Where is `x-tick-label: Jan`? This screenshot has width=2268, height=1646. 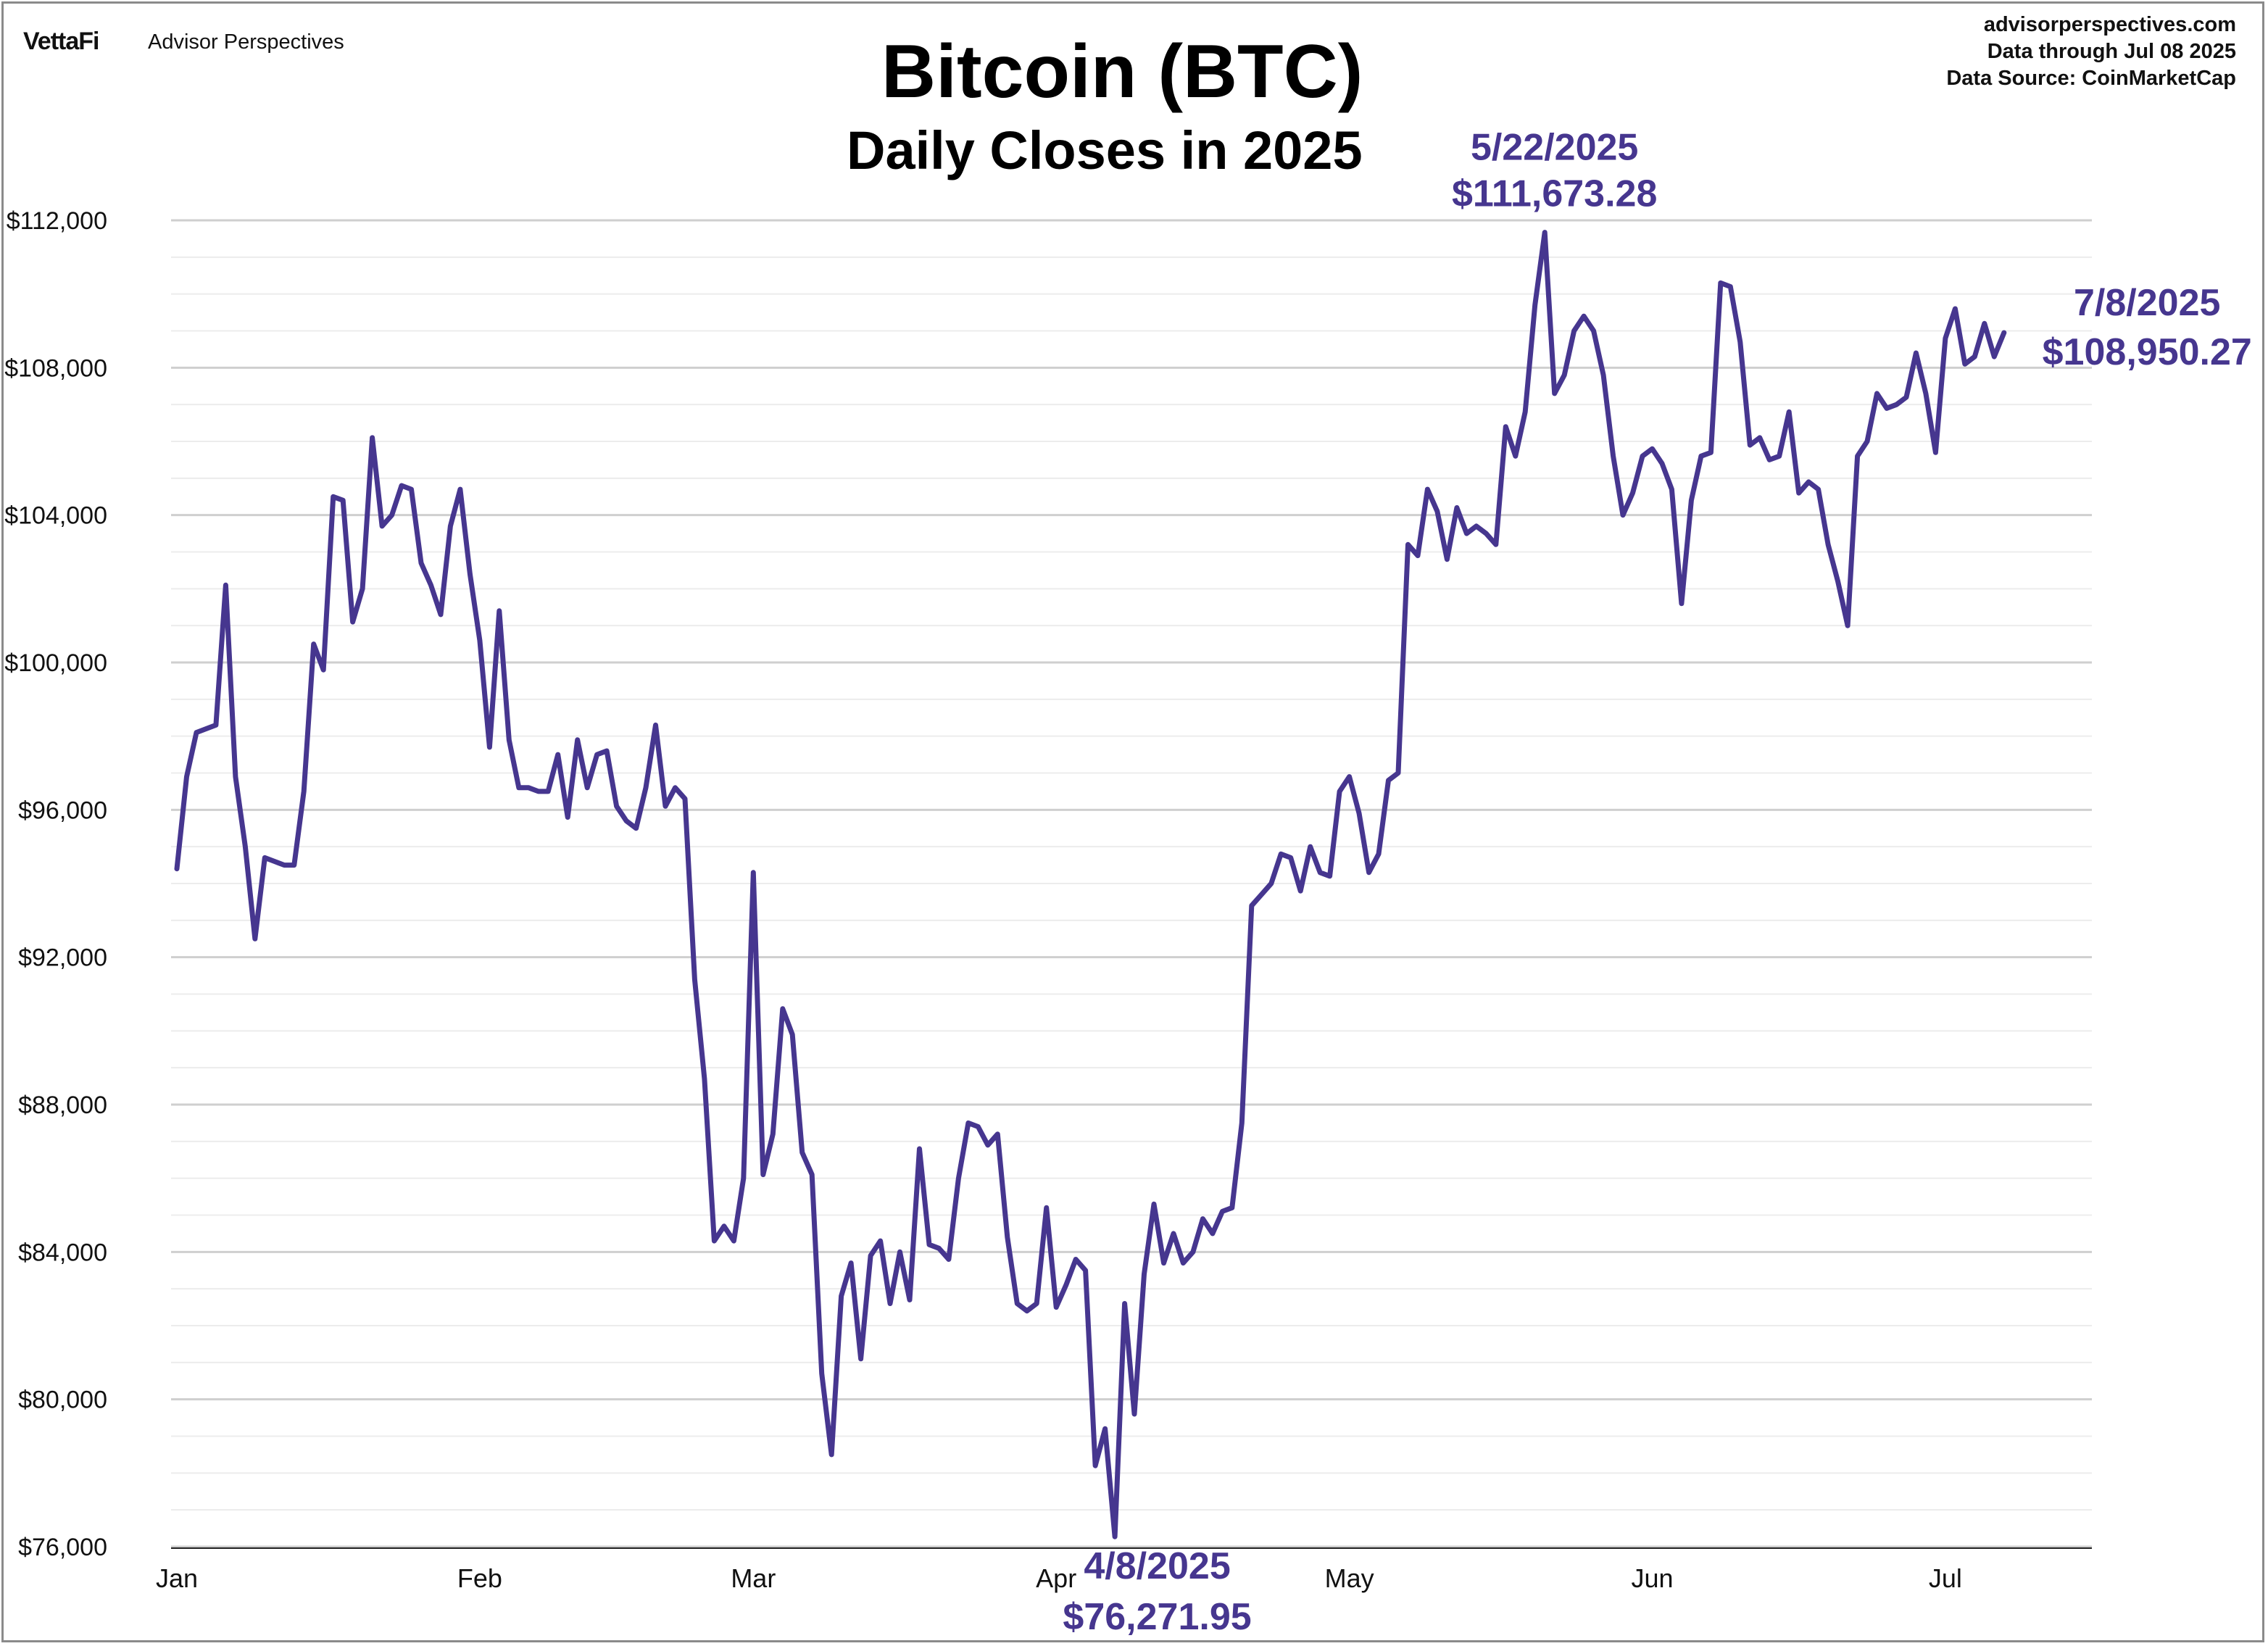 x-tick-label: Jan is located at coordinates (177, 1578).